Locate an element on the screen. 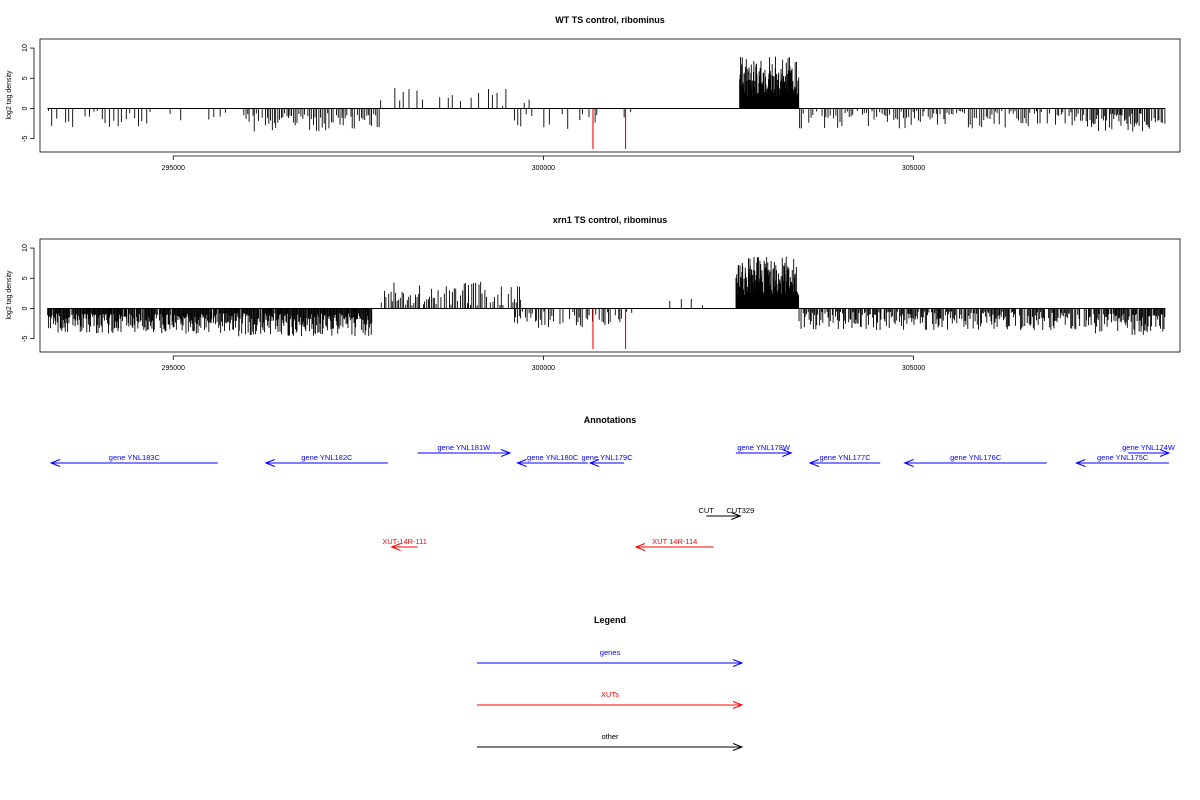 This screenshot has width=1200, height=800. panel-xrn1-frame is located at coordinates (610, 295).